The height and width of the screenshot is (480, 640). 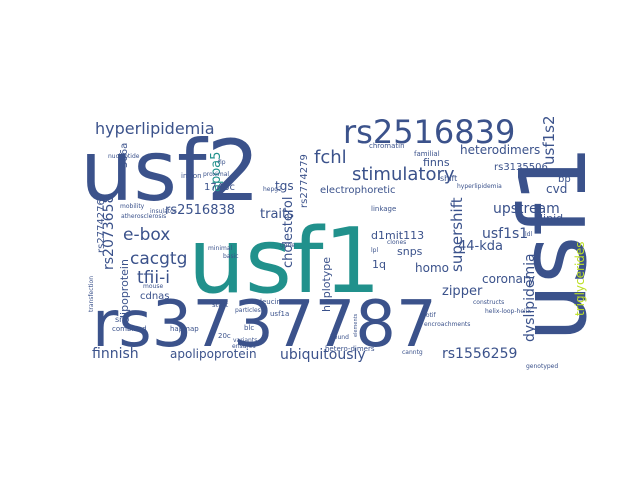 I want to click on word: proximal, so click(x=216, y=174).